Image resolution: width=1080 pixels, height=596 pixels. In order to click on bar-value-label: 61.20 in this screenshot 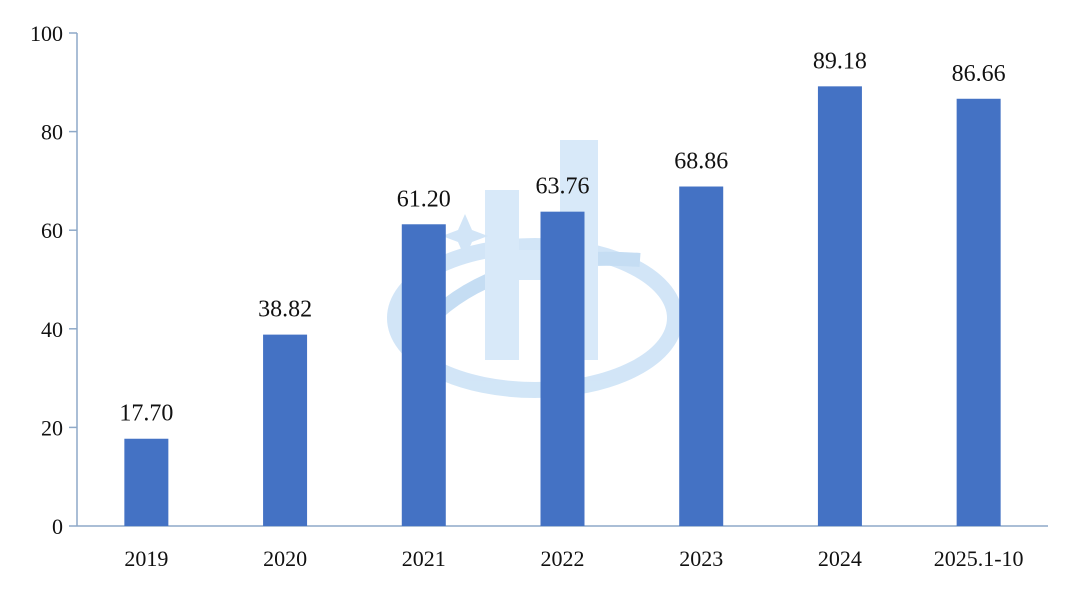, I will do `click(424, 199)`.